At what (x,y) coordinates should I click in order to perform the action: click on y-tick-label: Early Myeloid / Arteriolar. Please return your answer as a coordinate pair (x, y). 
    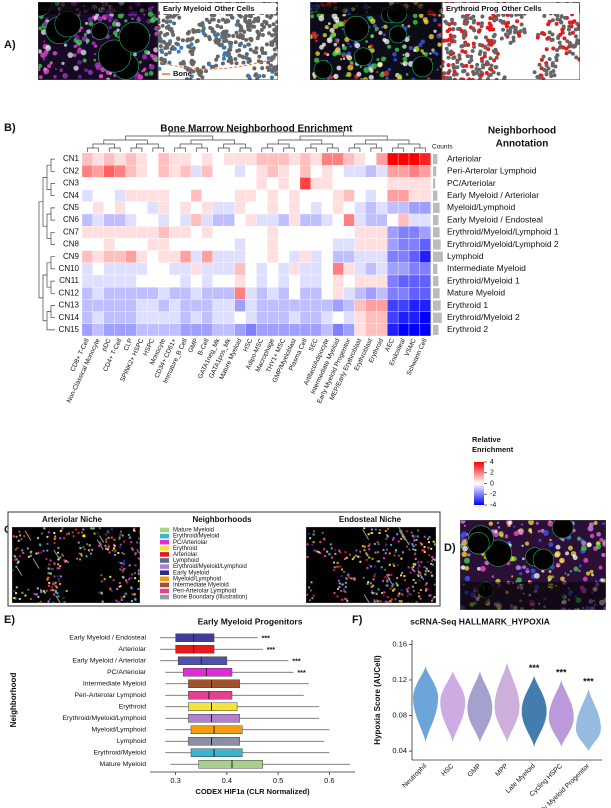
    Looking at the image, I should click on (109, 661).